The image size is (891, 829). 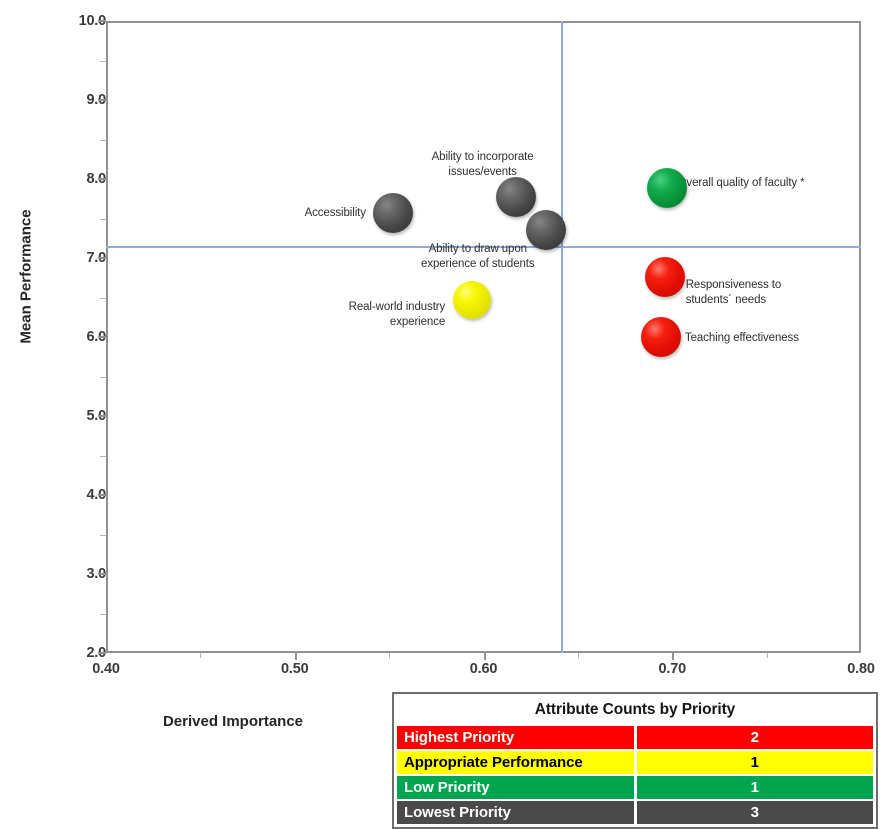 I want to click on y-axis-title: Mean Performance, so click(x=26, y=276).